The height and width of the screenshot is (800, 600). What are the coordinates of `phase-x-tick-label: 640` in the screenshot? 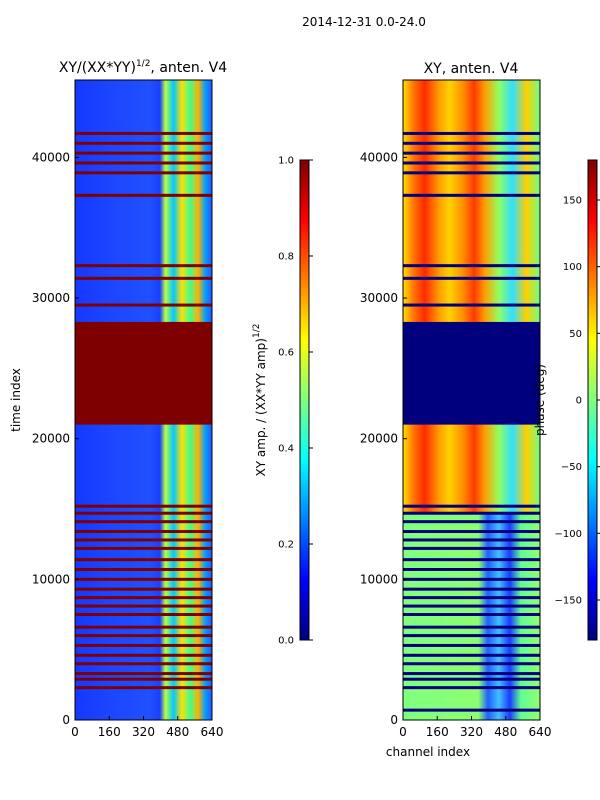 It's located at (540, 732).